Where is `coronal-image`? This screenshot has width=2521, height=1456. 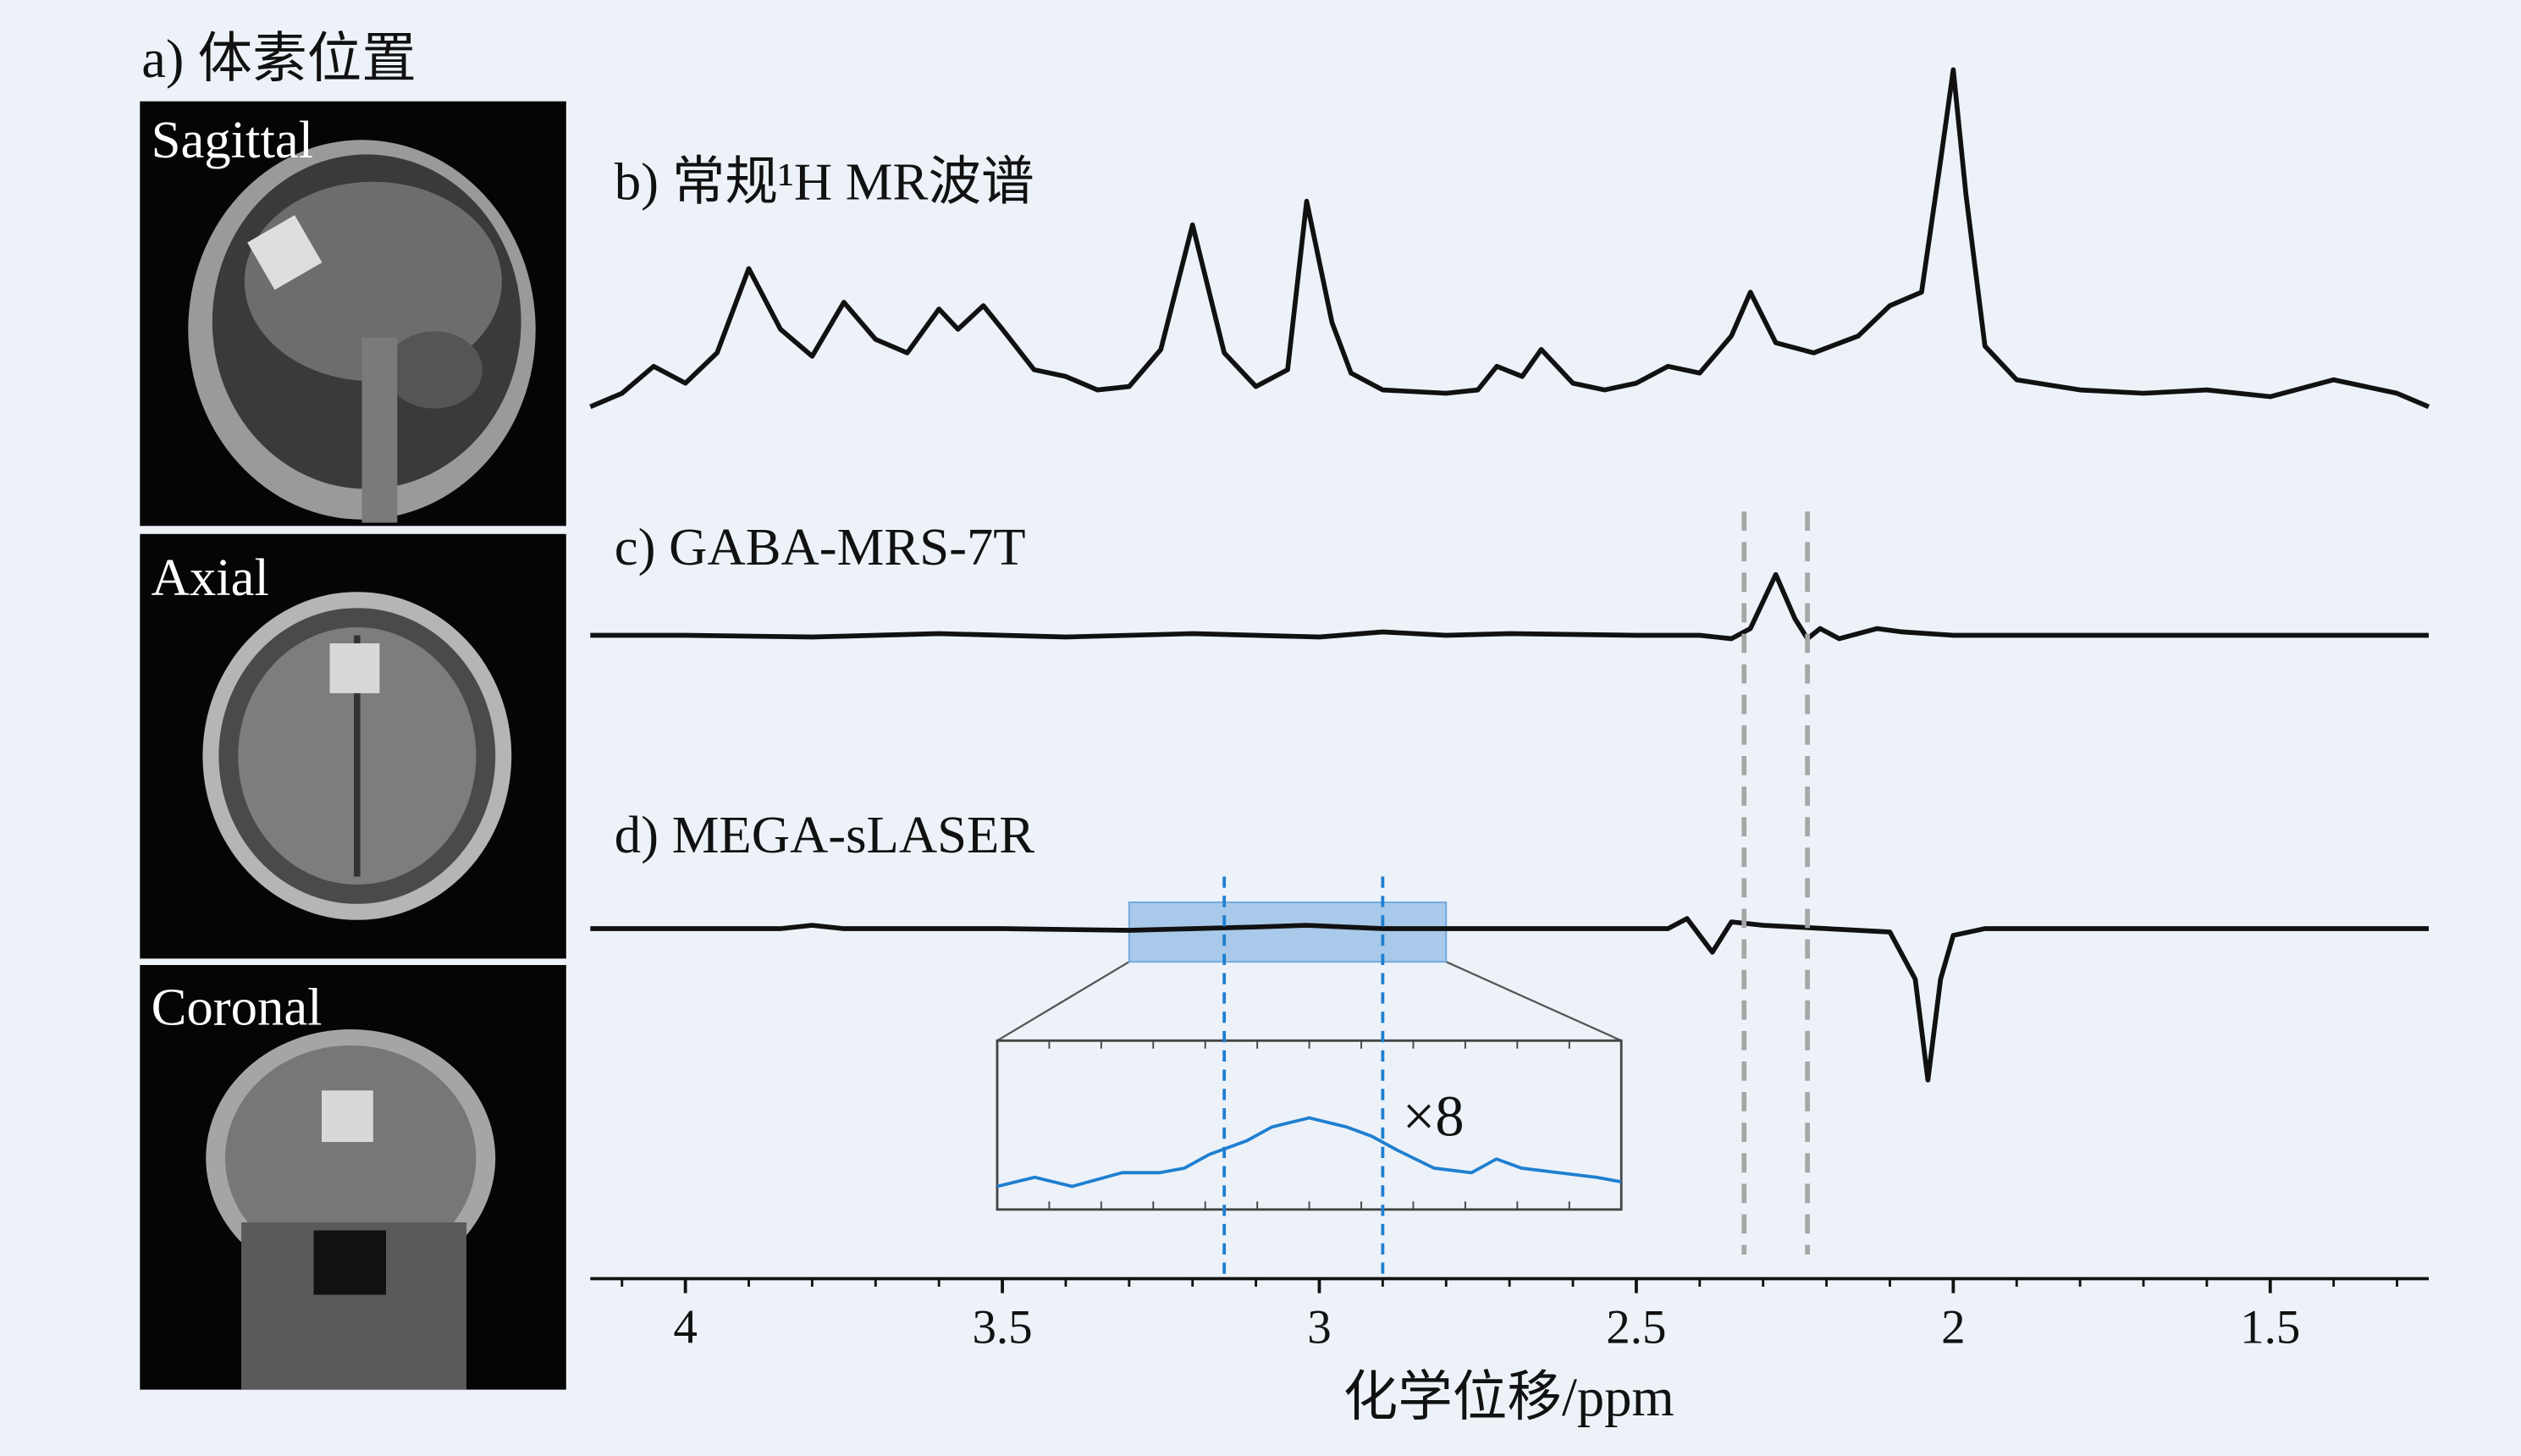
coronal-image is located at coordinates (353, 1177).